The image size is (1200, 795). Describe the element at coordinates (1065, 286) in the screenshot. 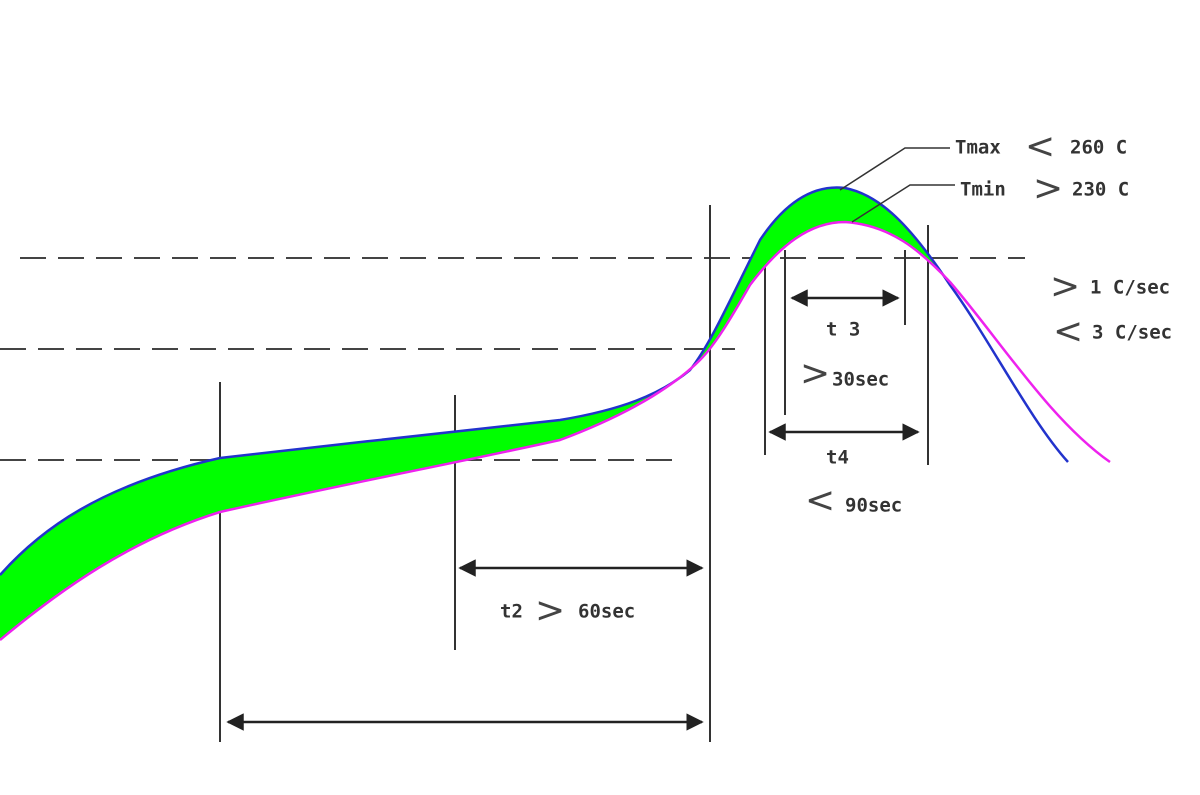

I see `ramp-min-op: >` at that location.